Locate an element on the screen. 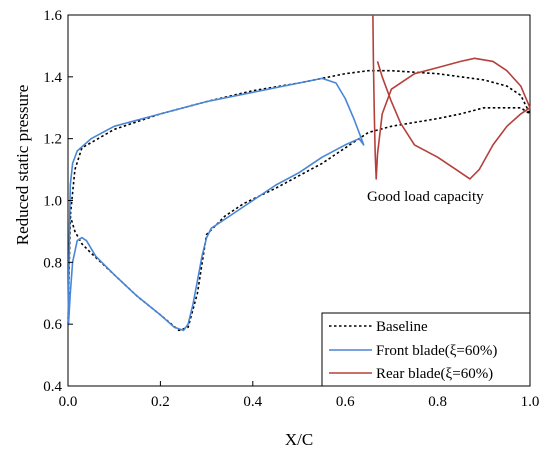 The image size is (550, 455). x-tick-label: 0.6 is located at coordinates (345, 402).